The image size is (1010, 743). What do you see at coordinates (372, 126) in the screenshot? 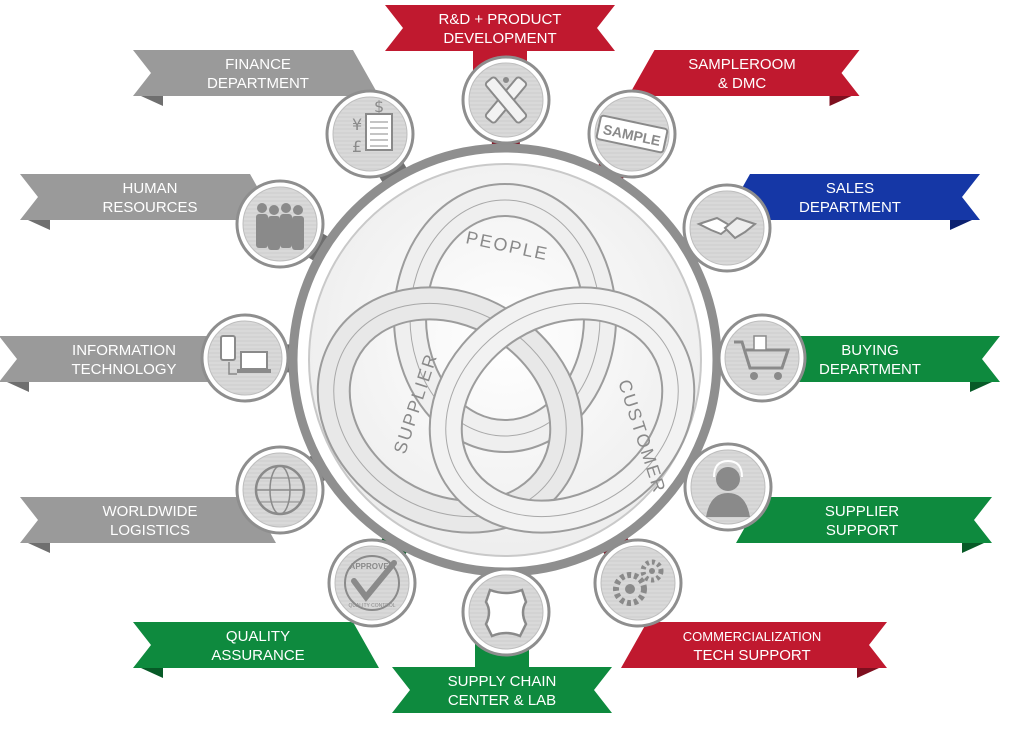
I see `currency-document-icon: ¥ £ $` at bounding box center [372, 126].